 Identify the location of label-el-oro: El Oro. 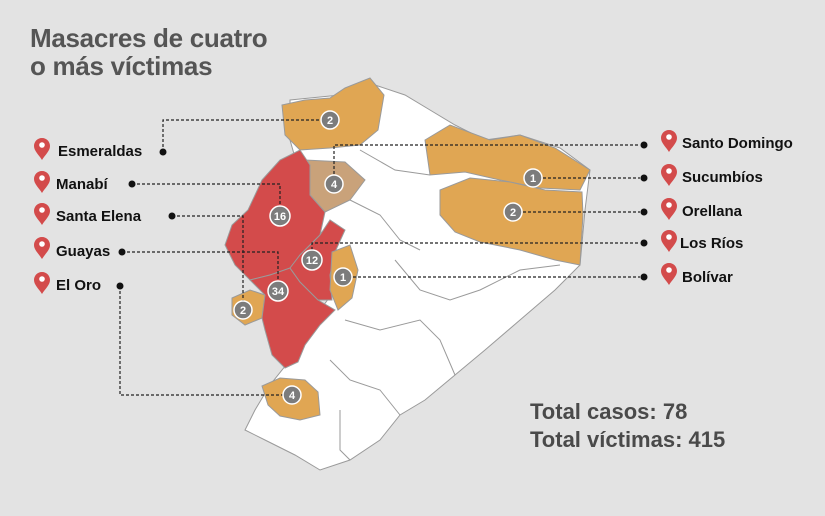
(79, 285).